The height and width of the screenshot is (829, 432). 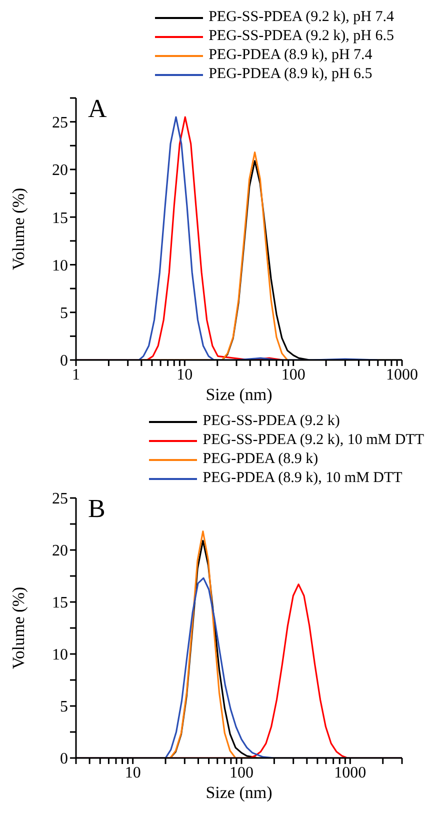 What do you see at coordinates (97, 509) in the screenshot?
I see `annotation: B` at bounding box center [97, 509].